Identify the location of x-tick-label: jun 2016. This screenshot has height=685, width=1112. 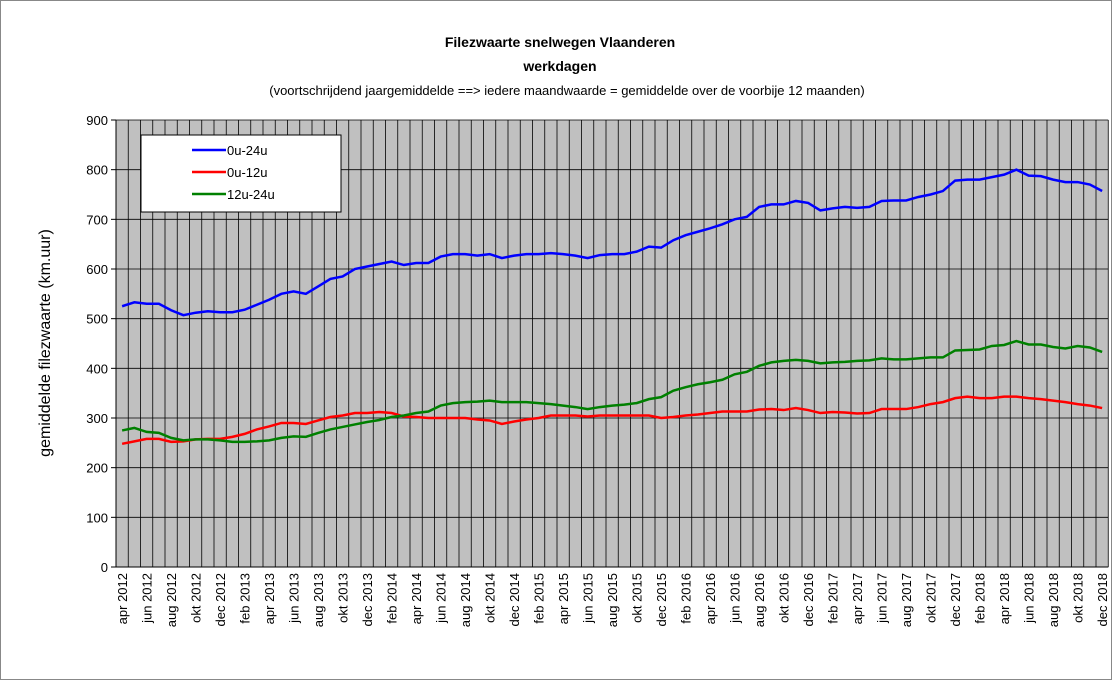
(735, 598).